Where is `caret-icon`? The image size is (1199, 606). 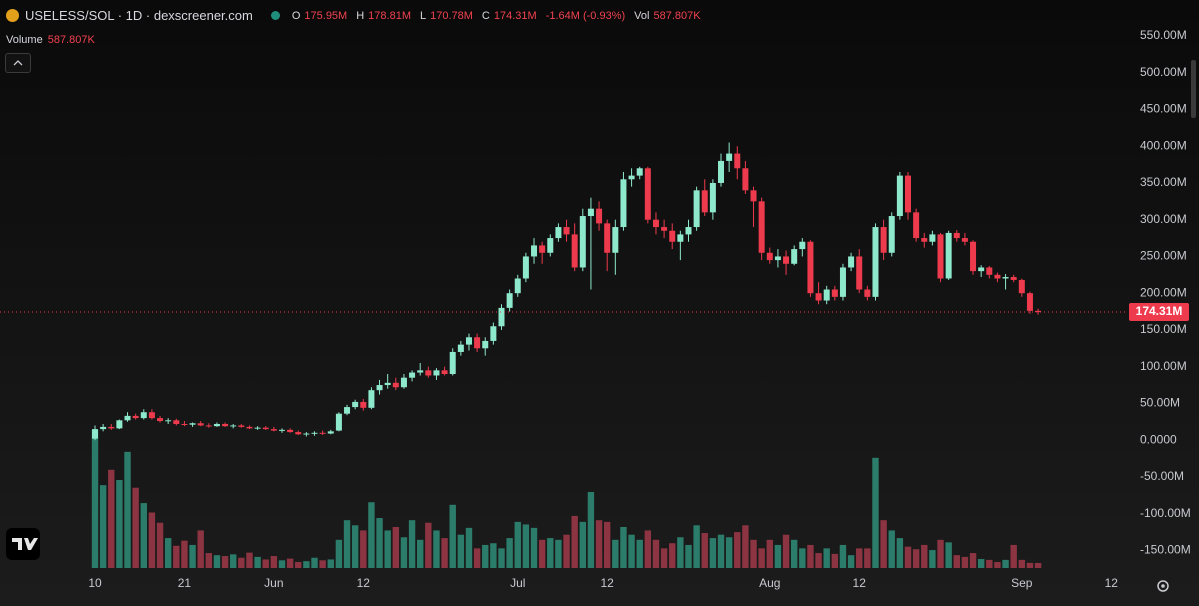 caret-icon is located at coordinates (18, 63).